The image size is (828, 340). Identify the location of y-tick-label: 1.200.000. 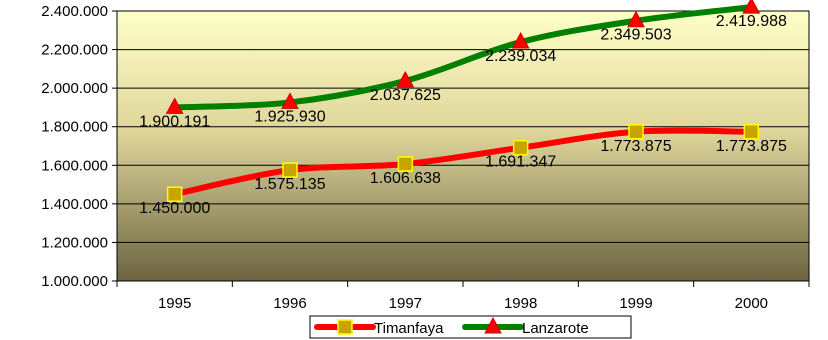
(74, 242).